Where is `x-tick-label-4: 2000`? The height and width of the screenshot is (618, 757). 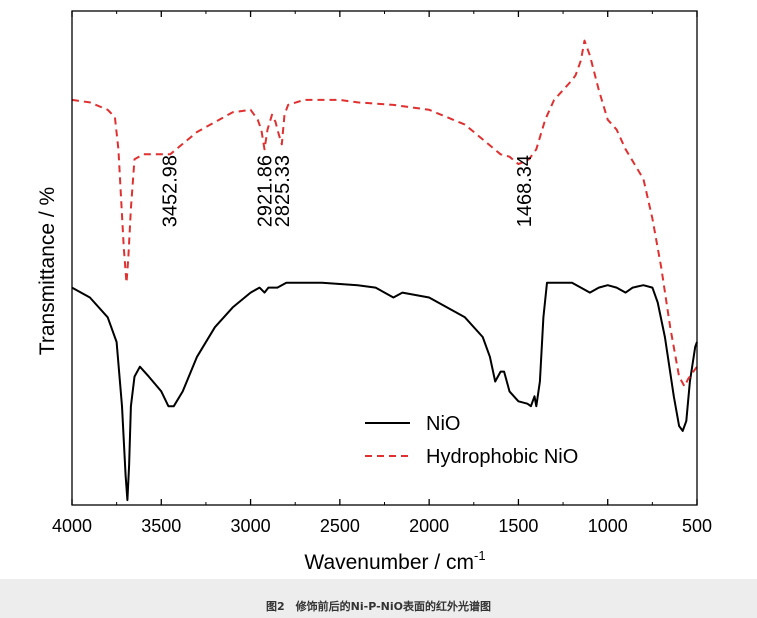 x-tick-label-4: 2000 is located at coordinates (429, 526).